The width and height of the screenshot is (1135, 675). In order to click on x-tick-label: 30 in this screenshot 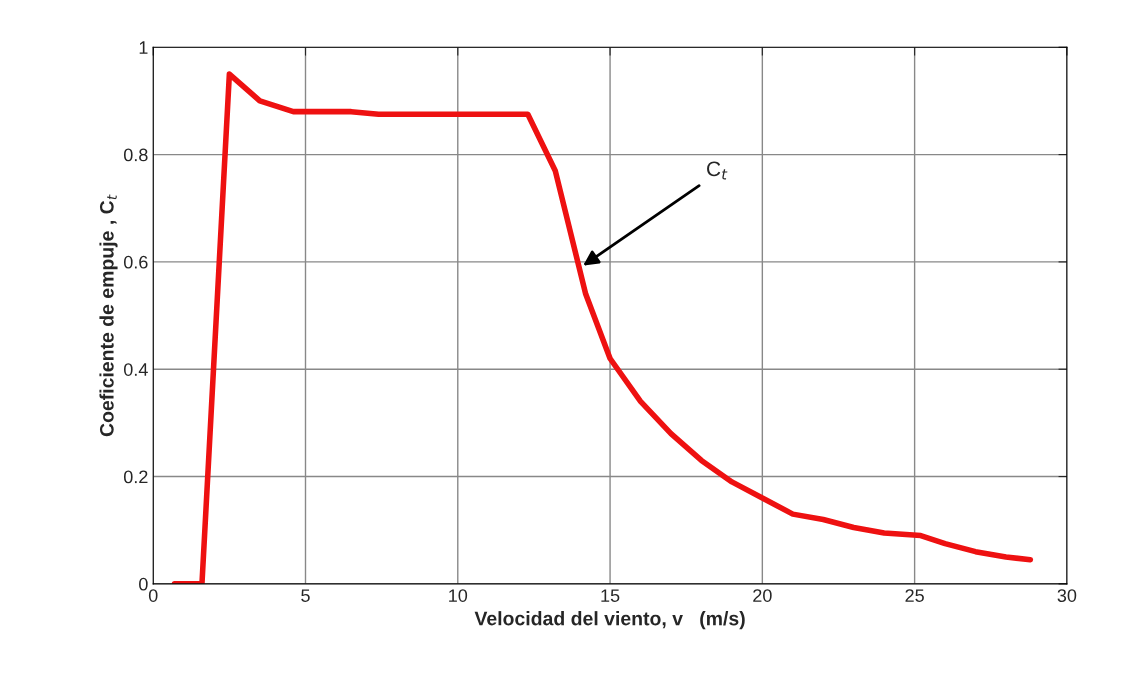, I will do `click(1067, 595)`.